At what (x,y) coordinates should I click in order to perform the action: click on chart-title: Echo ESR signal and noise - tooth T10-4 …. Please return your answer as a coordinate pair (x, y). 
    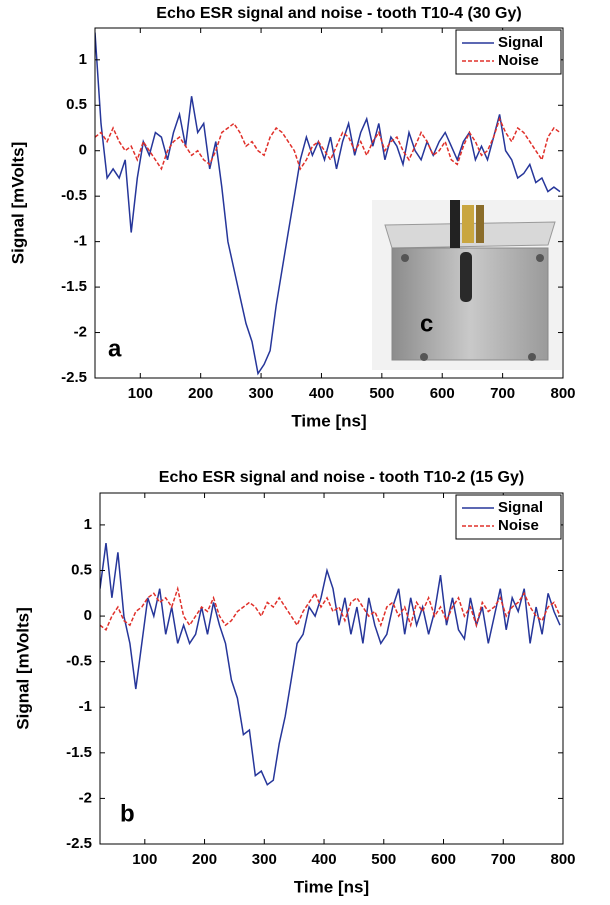
    Looking at the image, I should click on (338, 13).